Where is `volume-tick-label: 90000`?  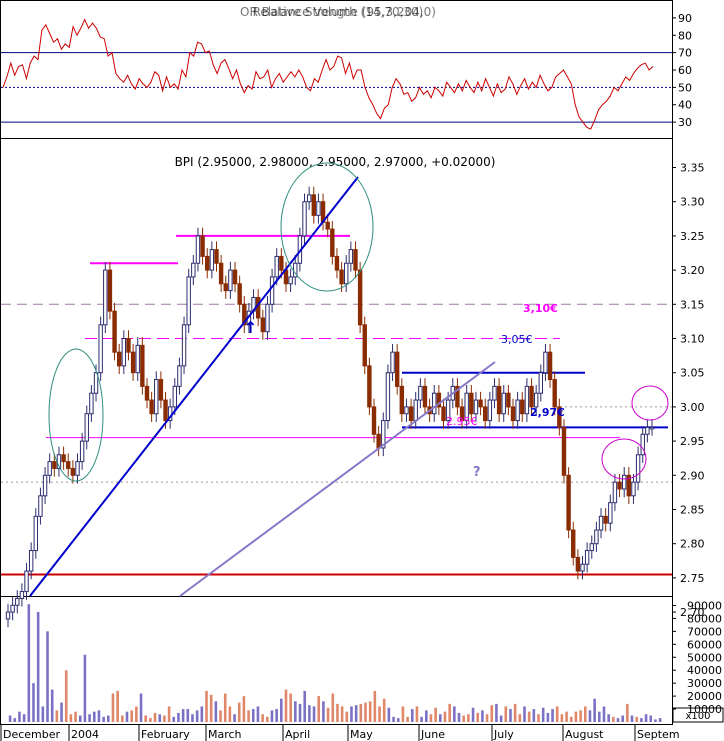 volume-tick-label: 90000 is located at coordinates (704, 605).